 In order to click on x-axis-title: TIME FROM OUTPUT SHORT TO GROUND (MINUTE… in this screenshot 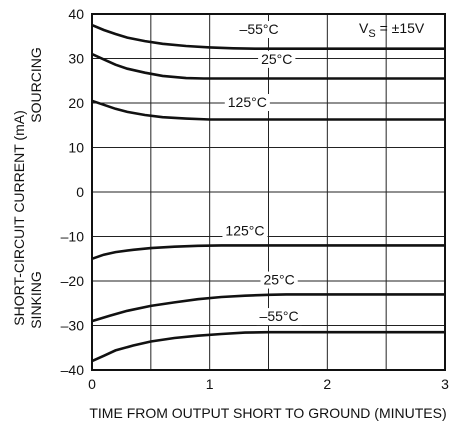, I will do `click(267, 413)`.